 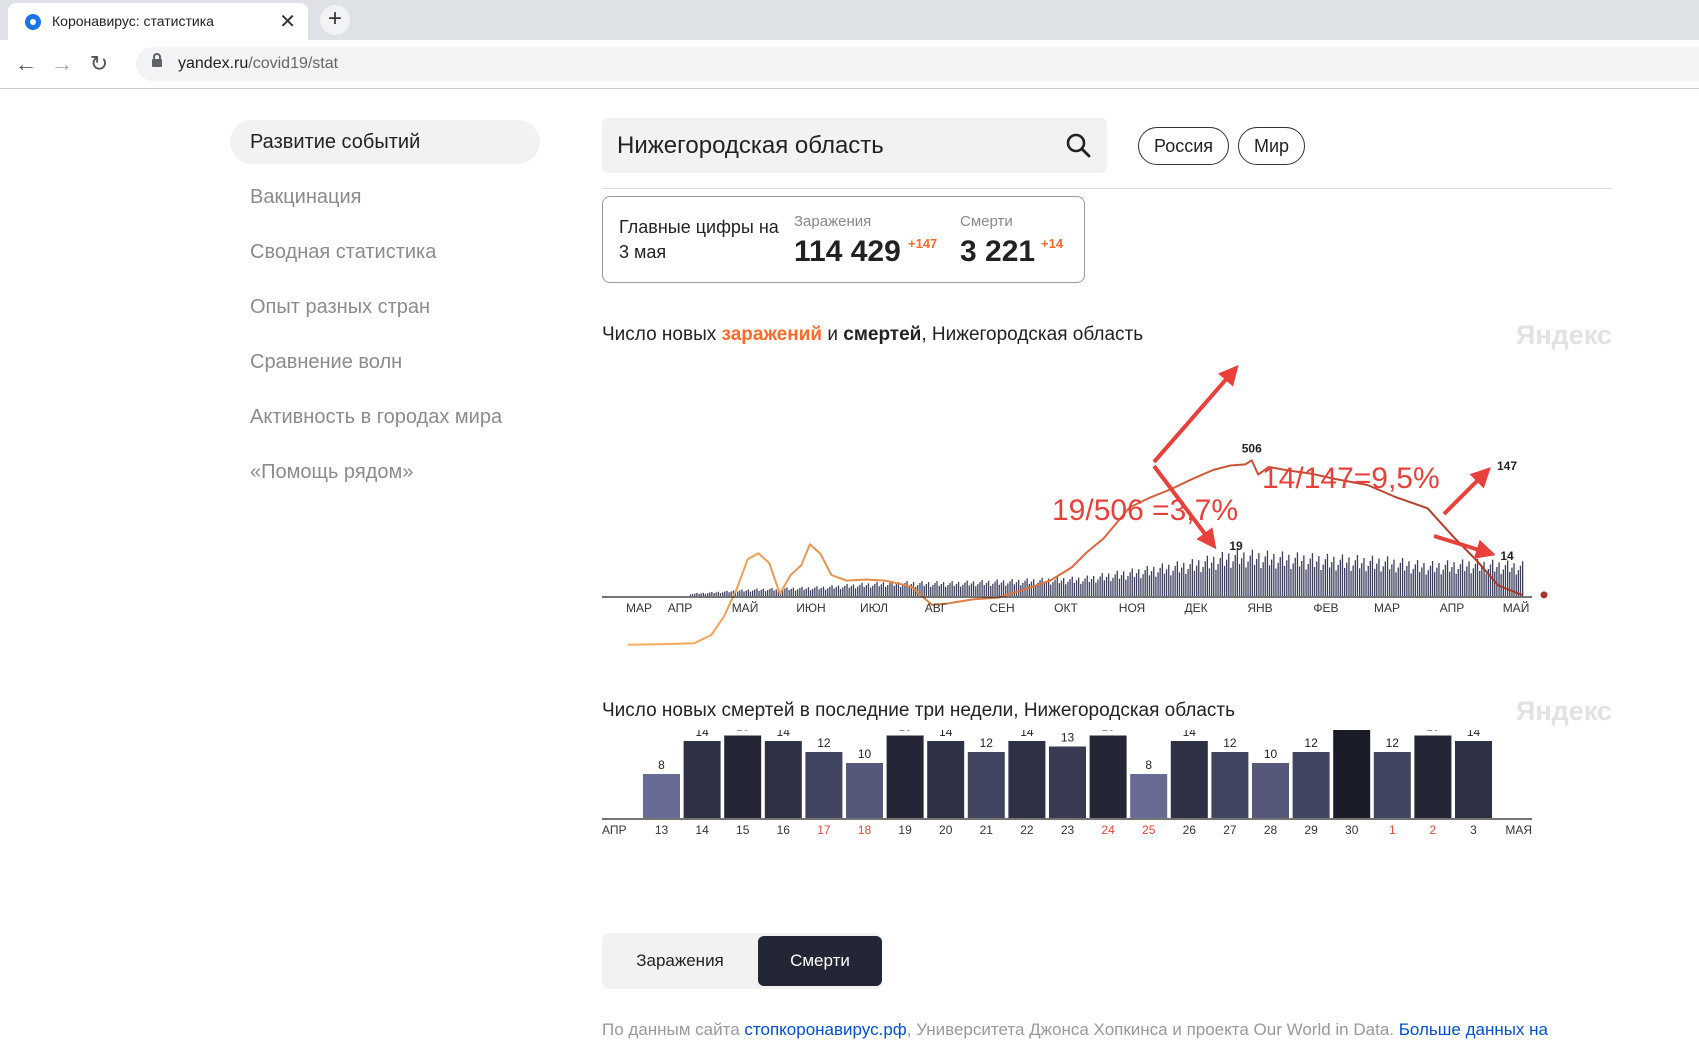 I want to click on x-tick-label: ДЕК, so click(x=1195, y=608).